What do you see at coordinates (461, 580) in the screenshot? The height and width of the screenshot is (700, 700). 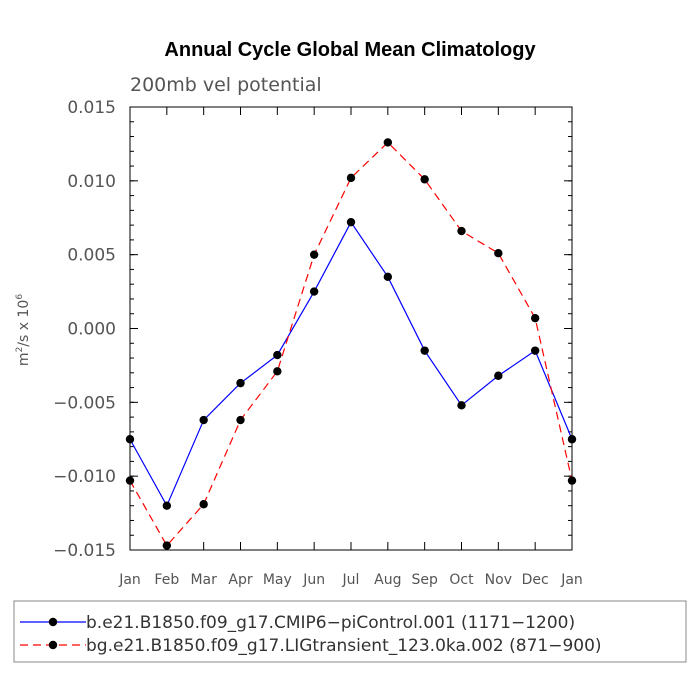 I see `x-tick-label: Oct` at bounding box center [461, 580].